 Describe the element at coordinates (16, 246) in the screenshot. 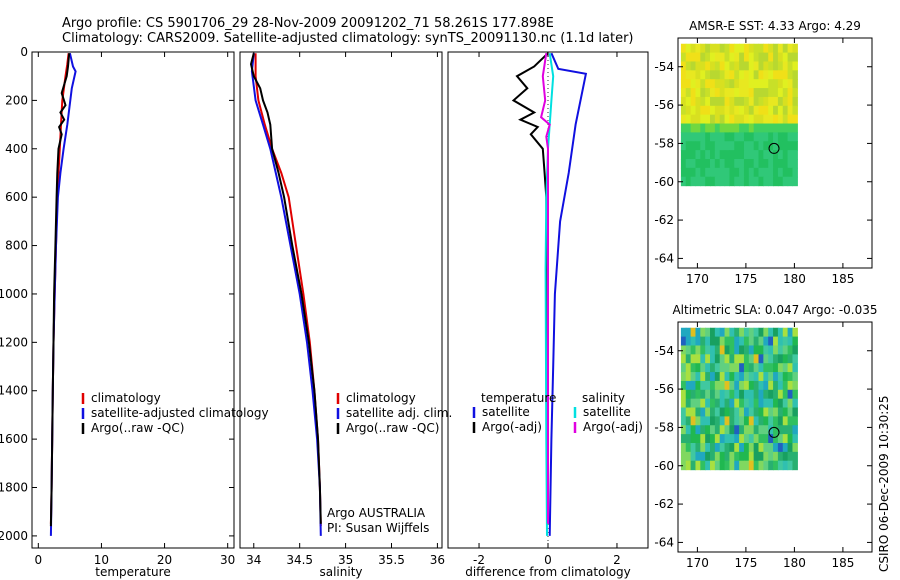

I see `temperature-ytick-label: 800` at that location.